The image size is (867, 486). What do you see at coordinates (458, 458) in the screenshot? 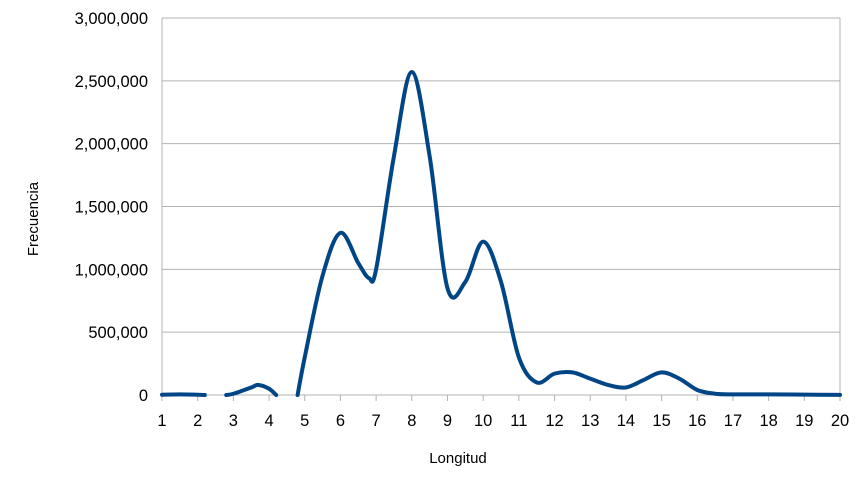
I see `x-axis-title: Longitud` at bounding box center [458, 458].